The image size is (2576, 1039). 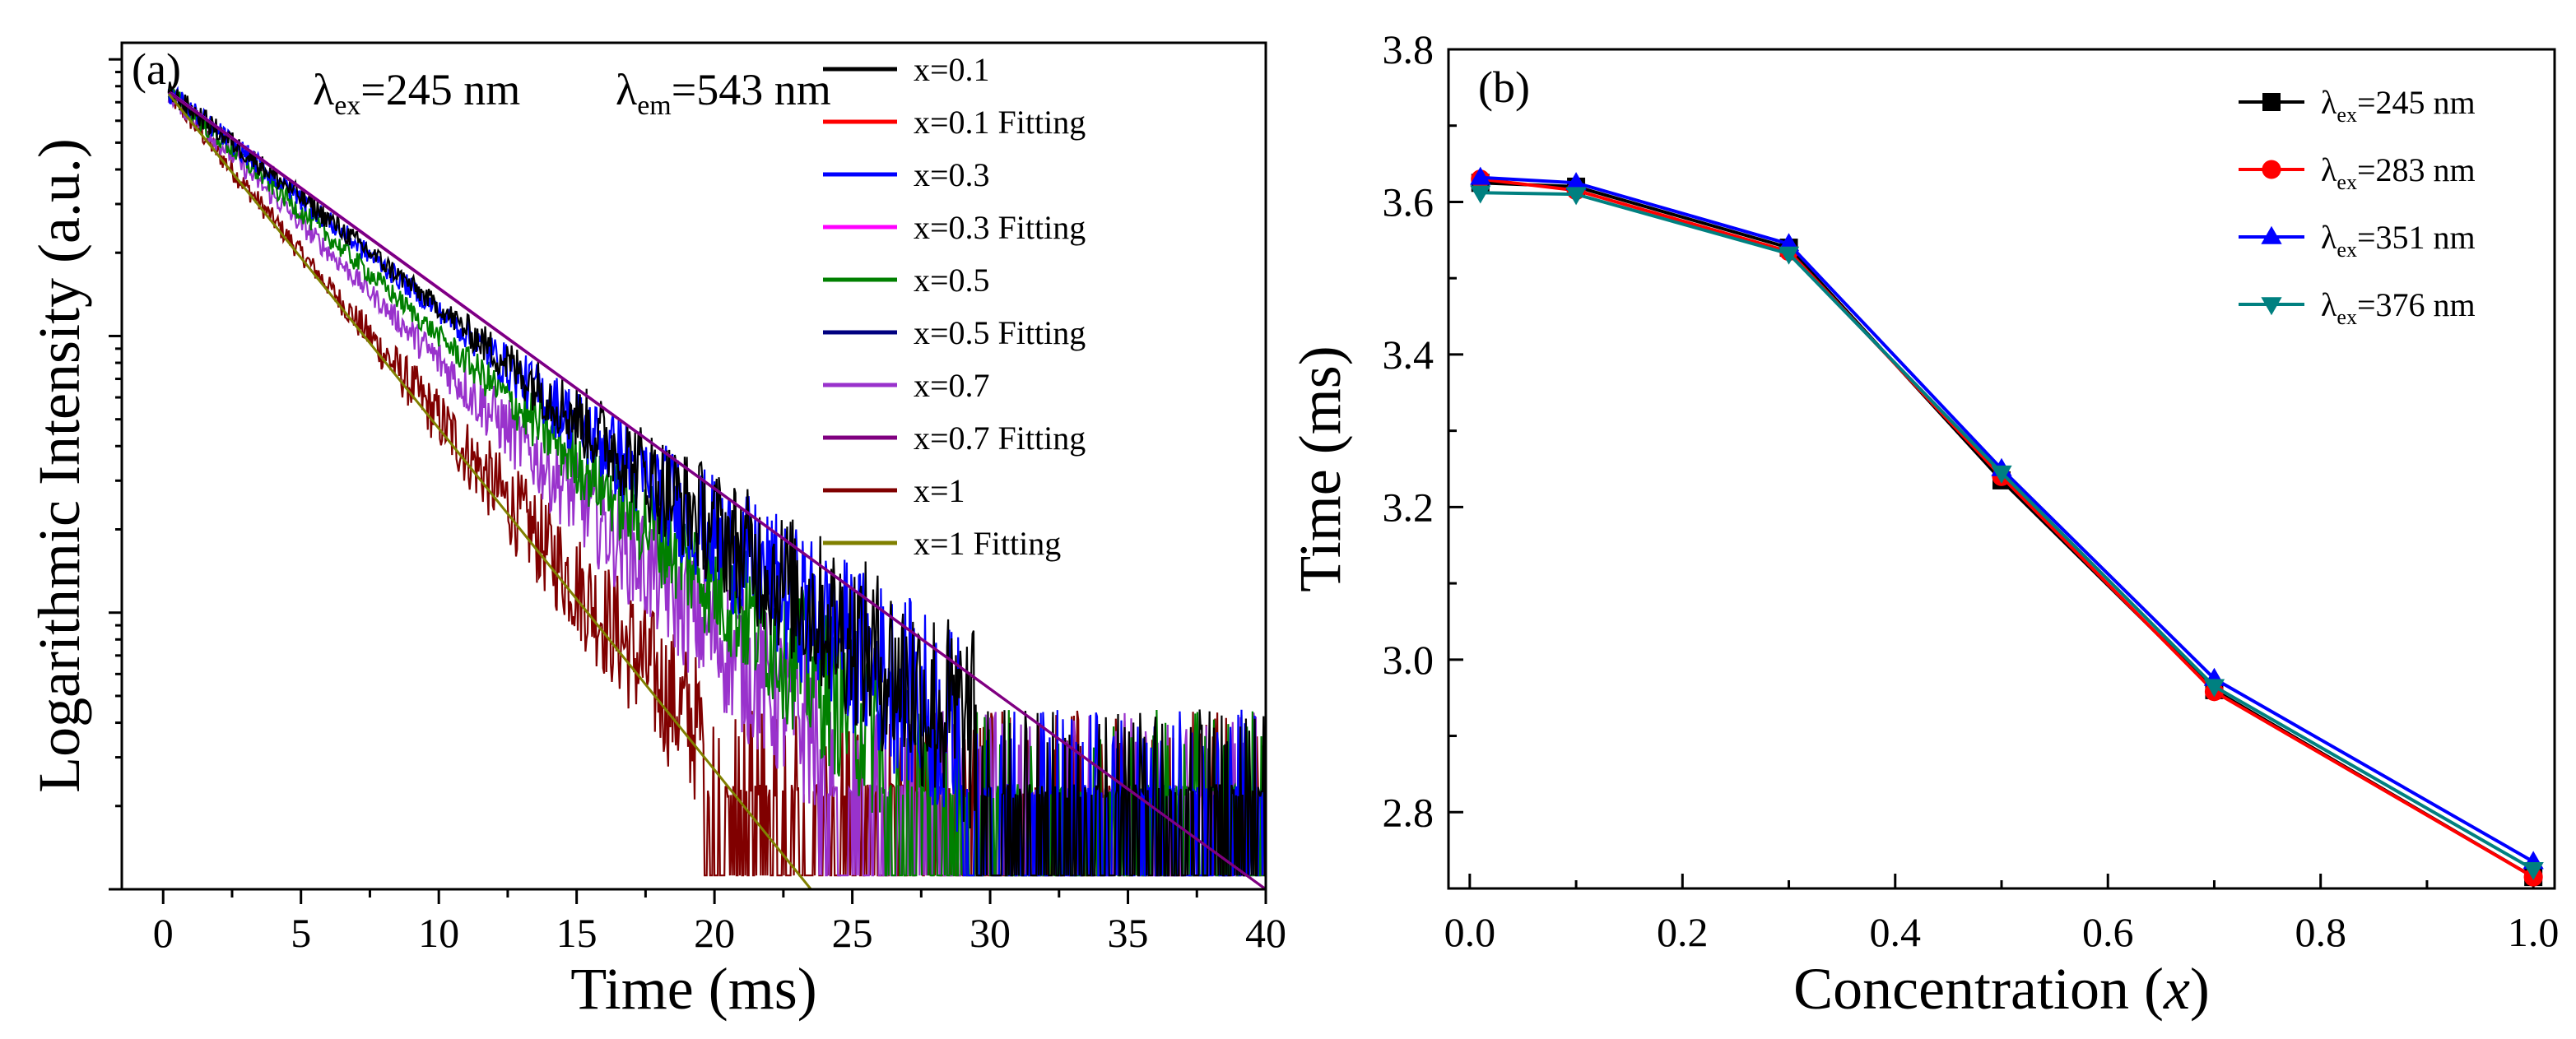 What do you see at coordinates (1408, 355) in the screenshot?
I see `panel-b-ytick-label: 3.4` at bounding box center [1408, 355].